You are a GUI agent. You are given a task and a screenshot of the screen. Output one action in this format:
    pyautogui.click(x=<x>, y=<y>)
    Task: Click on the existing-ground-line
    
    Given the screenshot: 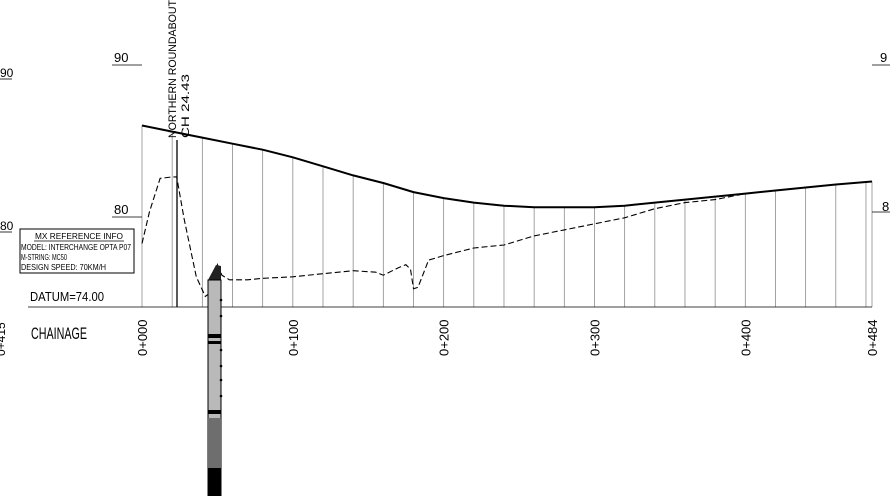 What is the action you would take?
    pyautogui.click(x=507, y=166)
    